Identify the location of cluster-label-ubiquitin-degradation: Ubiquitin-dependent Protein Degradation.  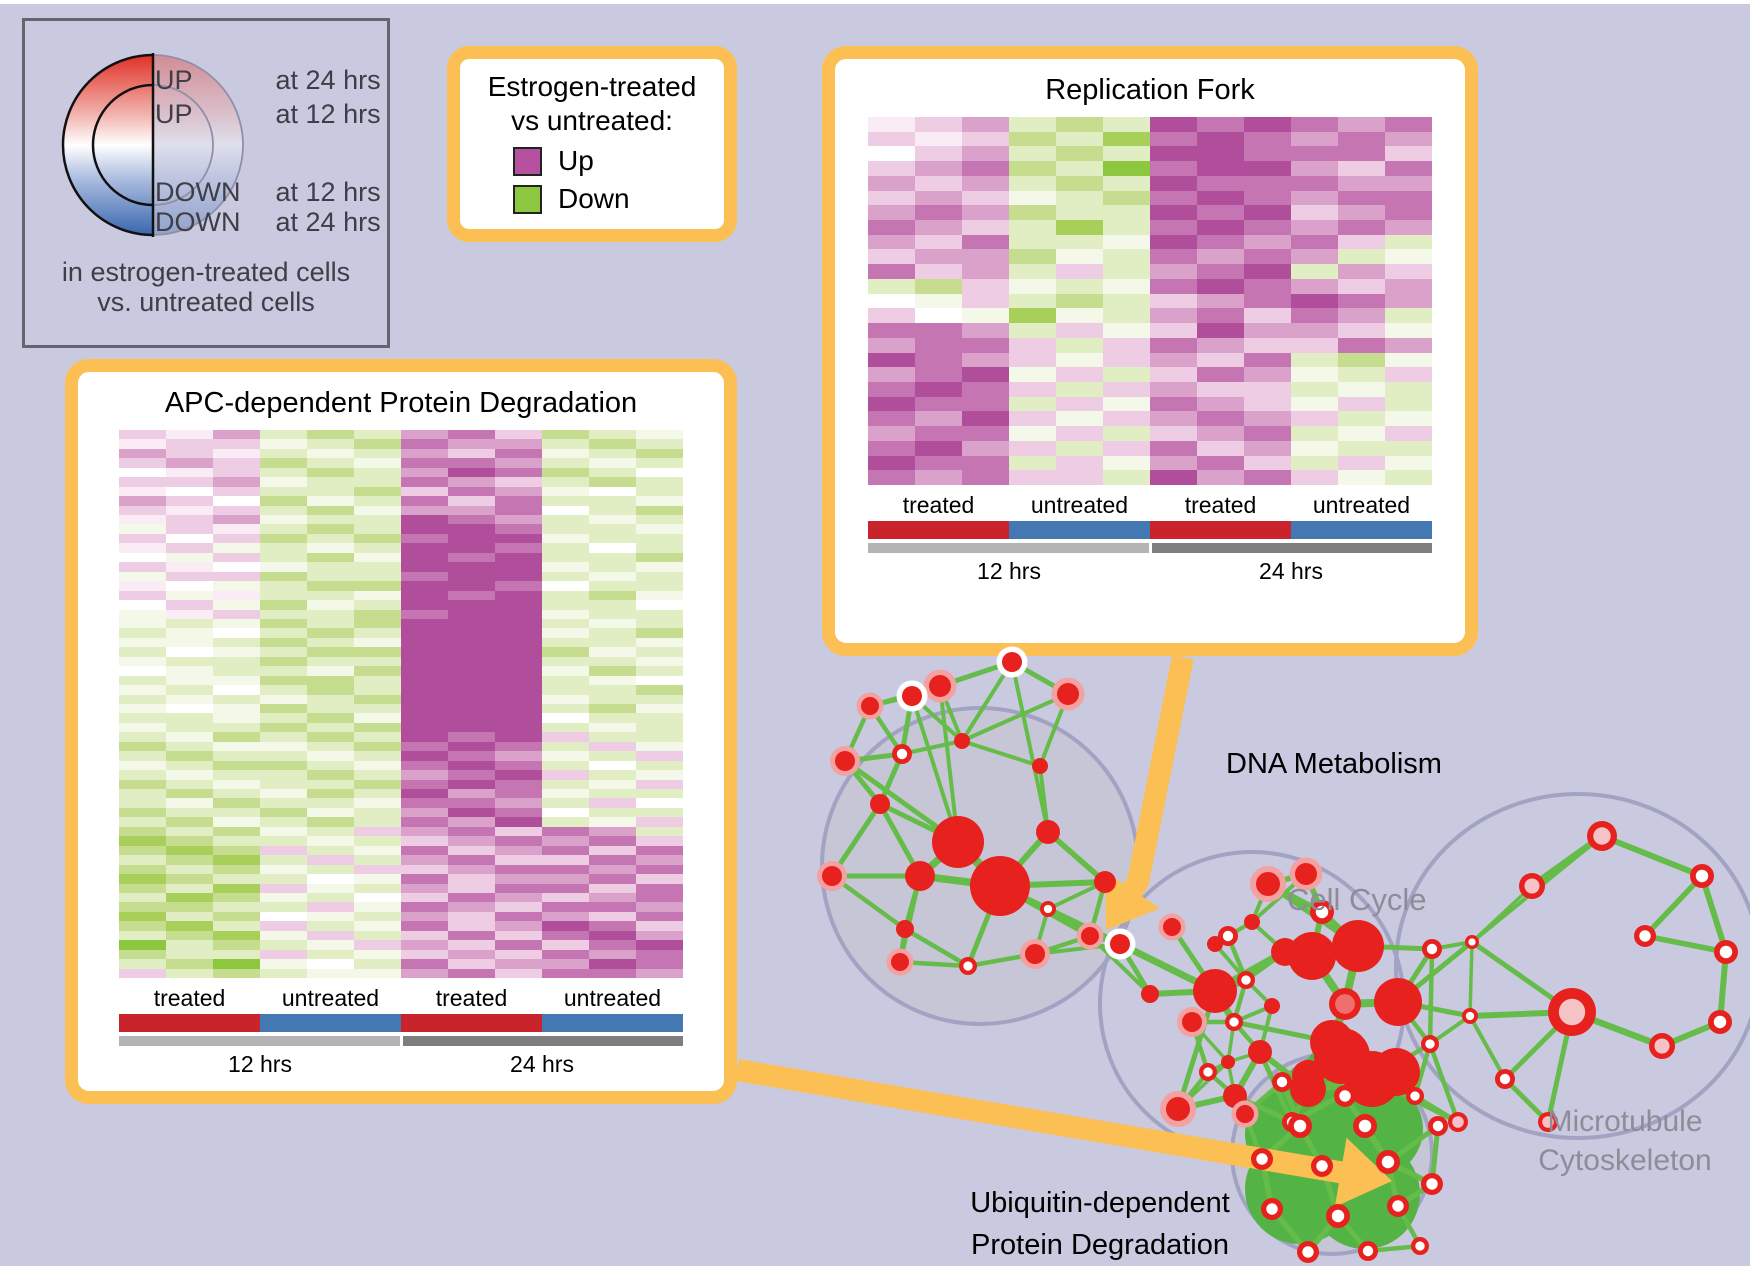
(1100, 1224).